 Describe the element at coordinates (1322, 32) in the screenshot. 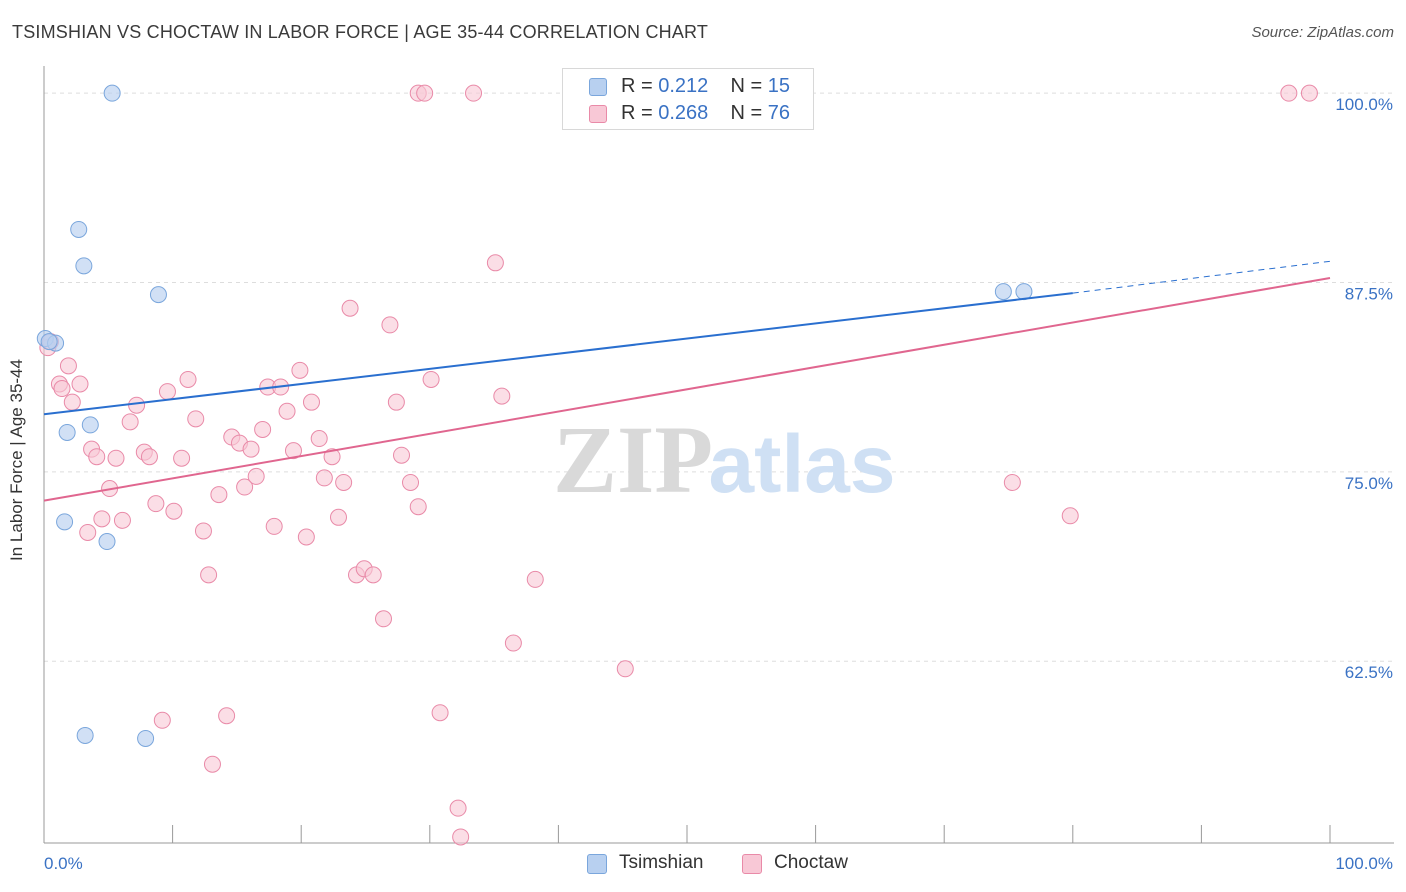

I see `source-label: Source: ZipAtlas.com` at that location.